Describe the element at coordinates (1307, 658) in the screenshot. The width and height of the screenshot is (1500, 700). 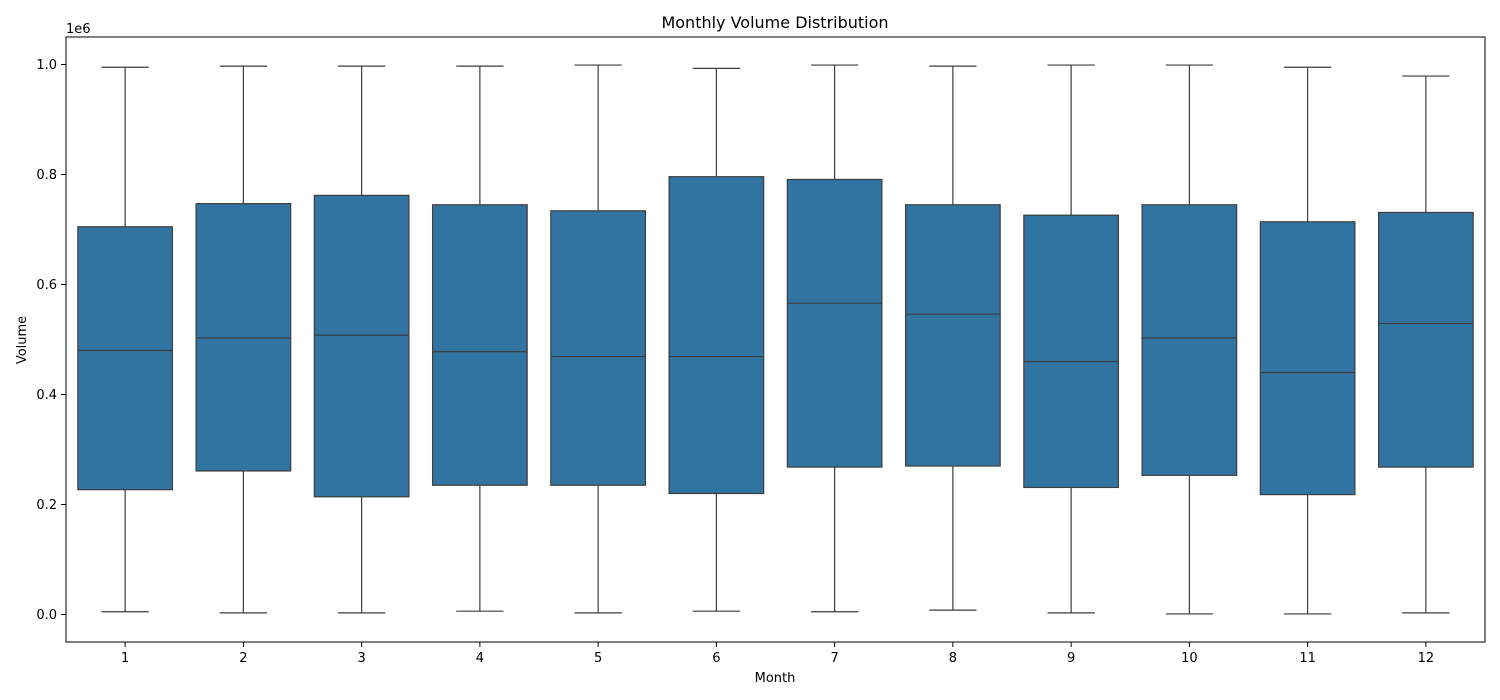
I see `x-tick-label: 11` at that location.